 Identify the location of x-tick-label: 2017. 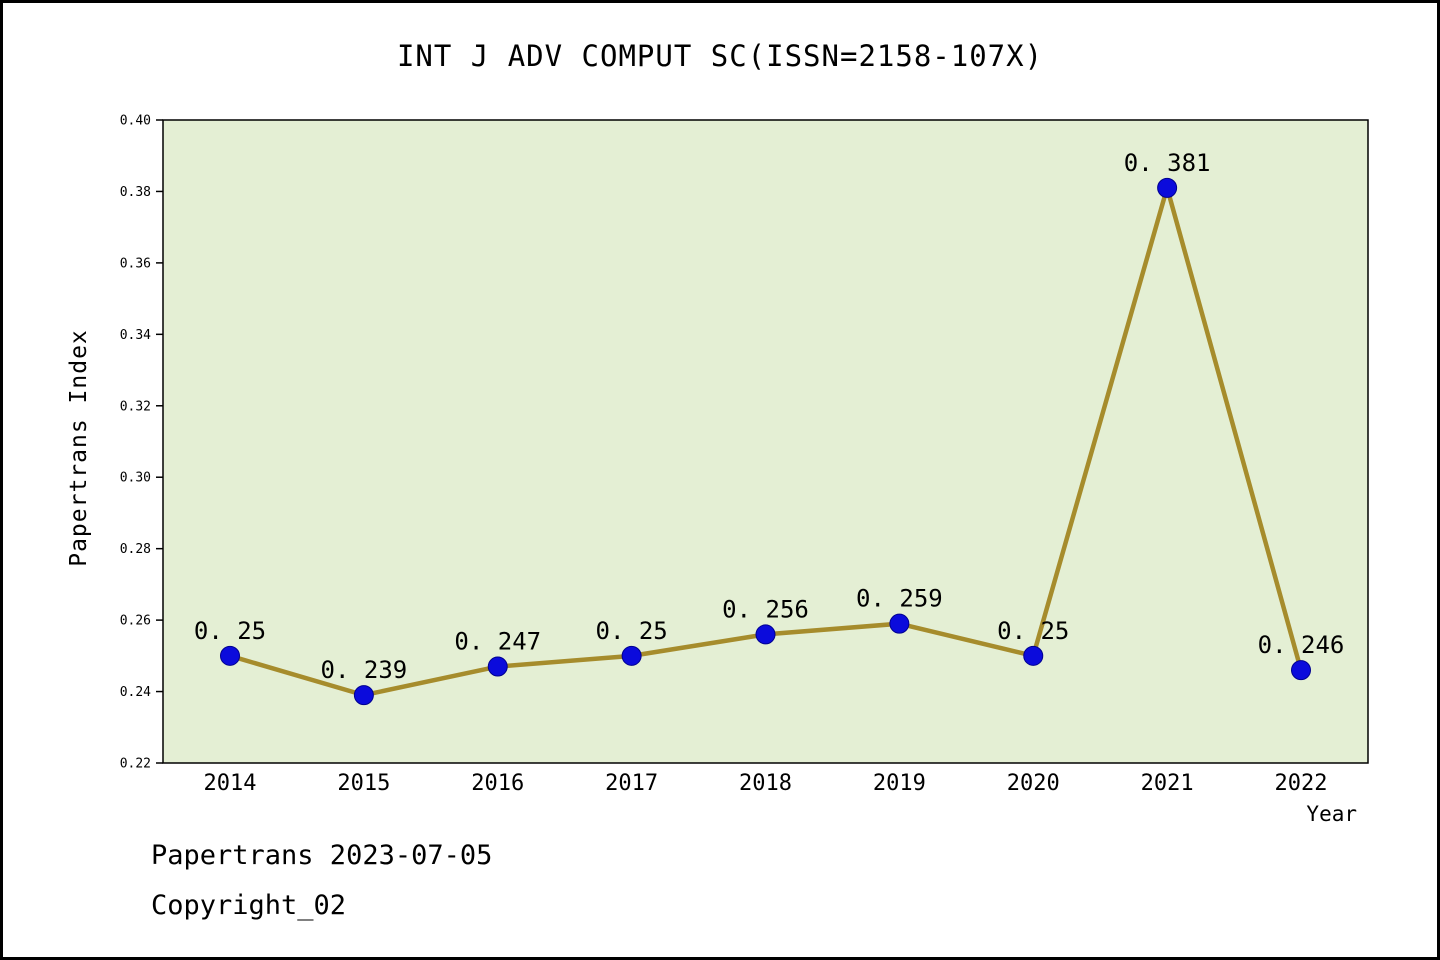
(631, 783).